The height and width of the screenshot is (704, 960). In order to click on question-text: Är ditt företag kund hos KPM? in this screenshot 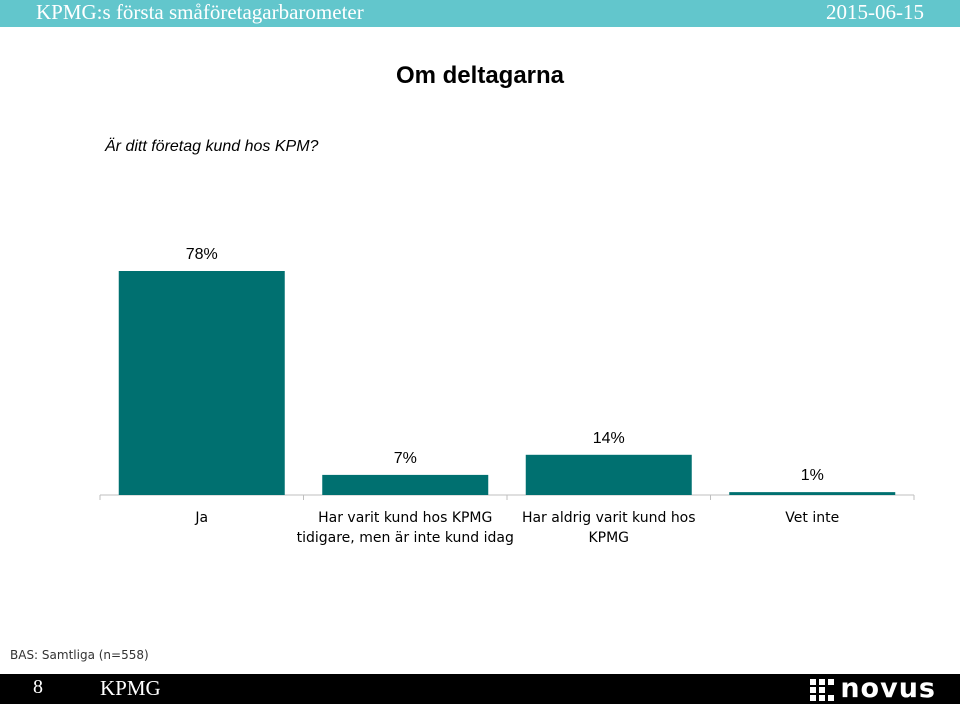, I will do `click(212, 146)`.